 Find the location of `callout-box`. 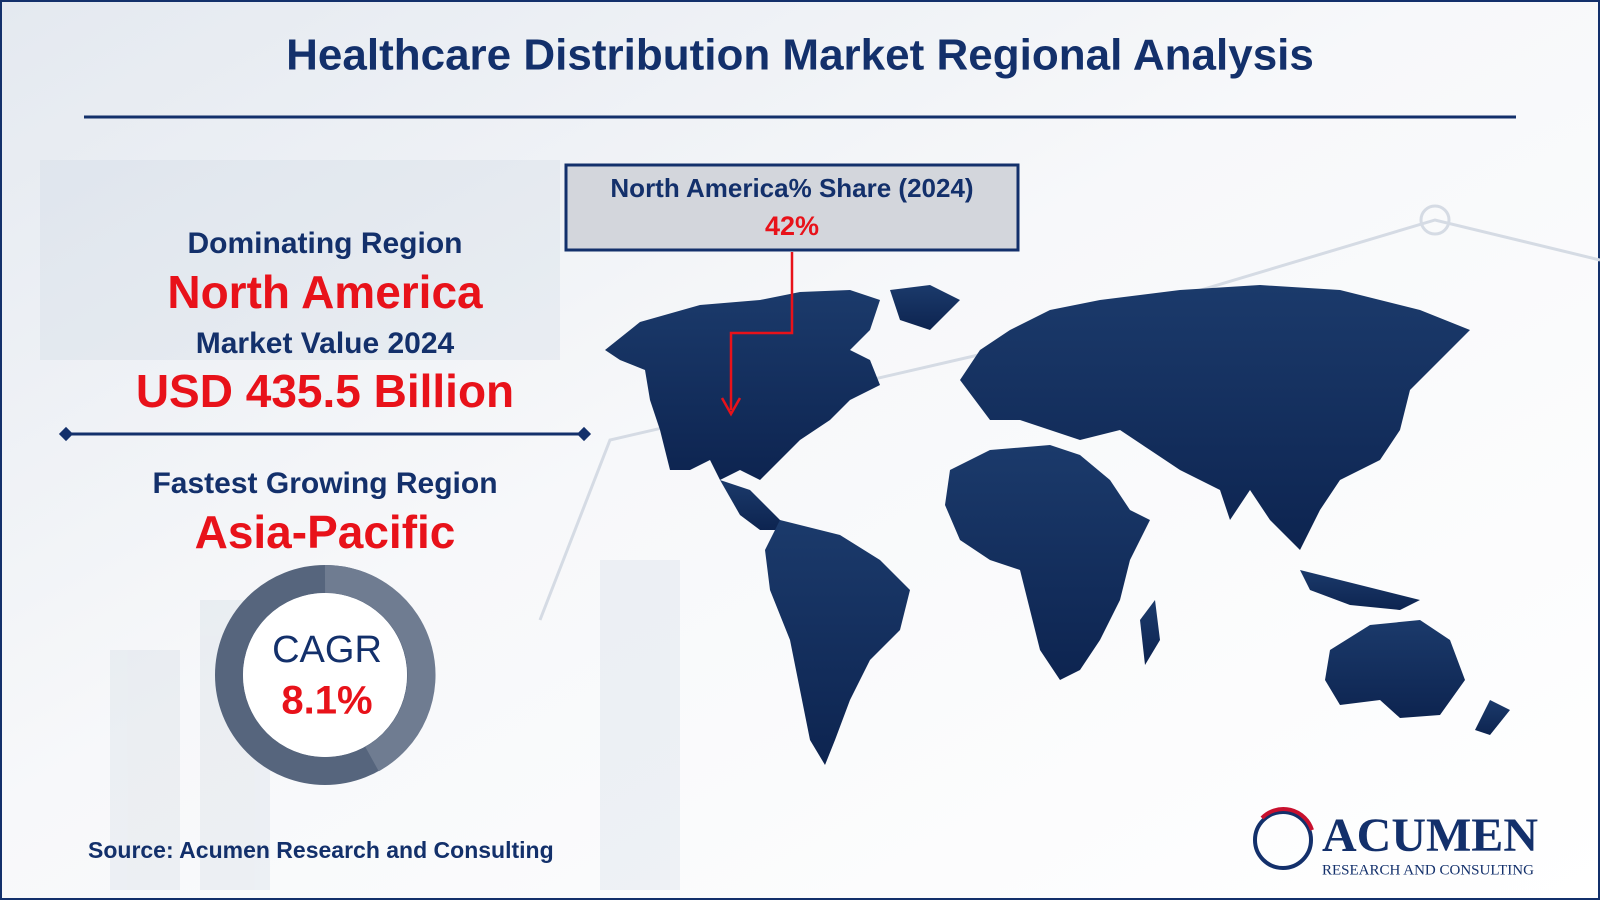

callout-box is located at coordinates (792, 207).